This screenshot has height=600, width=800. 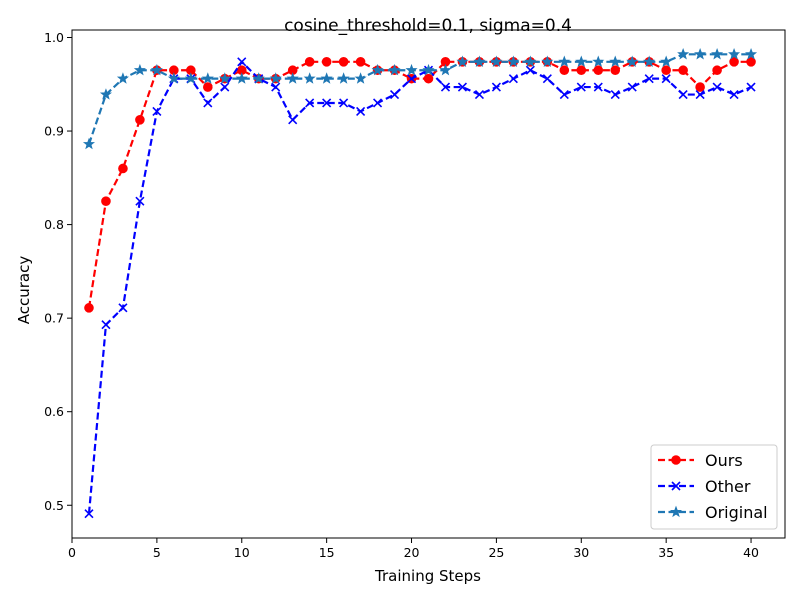 What do you see at coordinates (24, 290) in the screenshot?
I see `y-axis-label: Accuracy` at bounding box center [24, 290].